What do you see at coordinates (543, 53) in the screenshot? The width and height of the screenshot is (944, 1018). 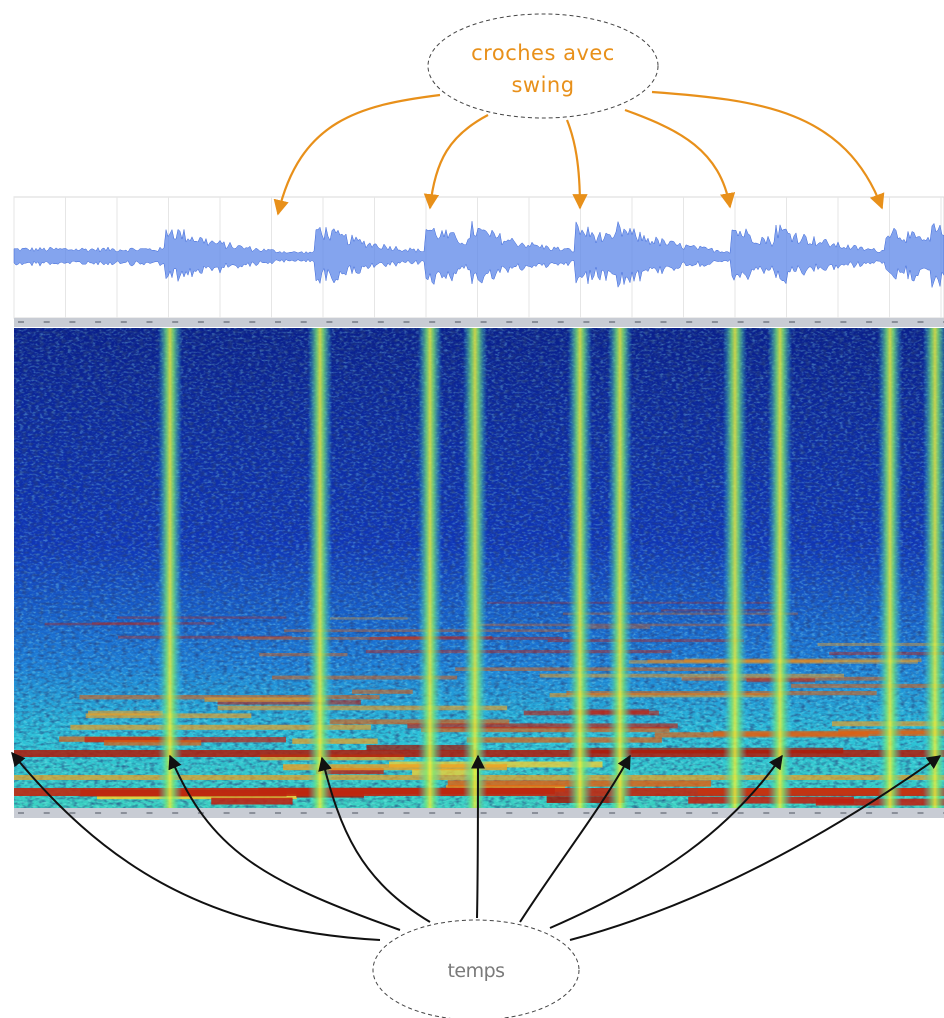 I see `annotation-label: croches avec` at bounding box center [543, 53].